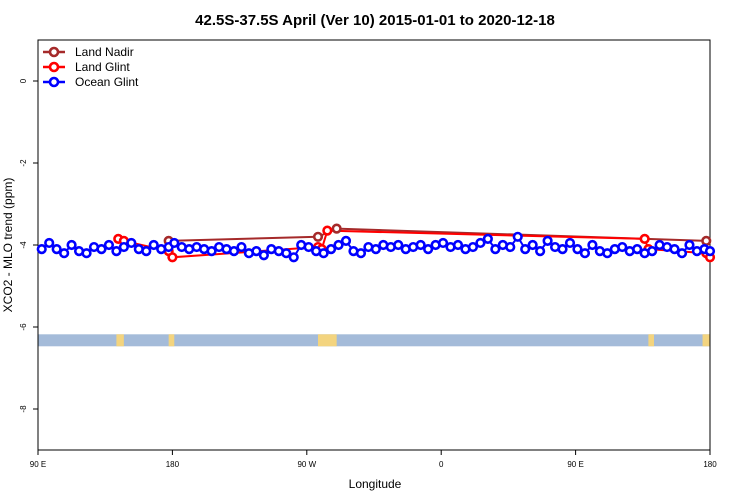 The height and width of the screenshot is (500, 750). Describe the element at coordinates (23, 80) in the screenshot. I see `y-tick-label: 0` at that location.